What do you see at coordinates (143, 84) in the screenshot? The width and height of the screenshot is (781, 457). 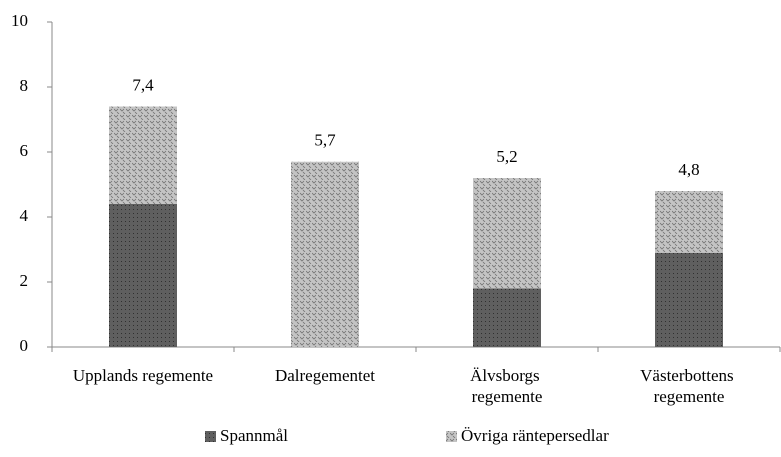 I see `total-label: 7,4` at bounding box center [143, 84].